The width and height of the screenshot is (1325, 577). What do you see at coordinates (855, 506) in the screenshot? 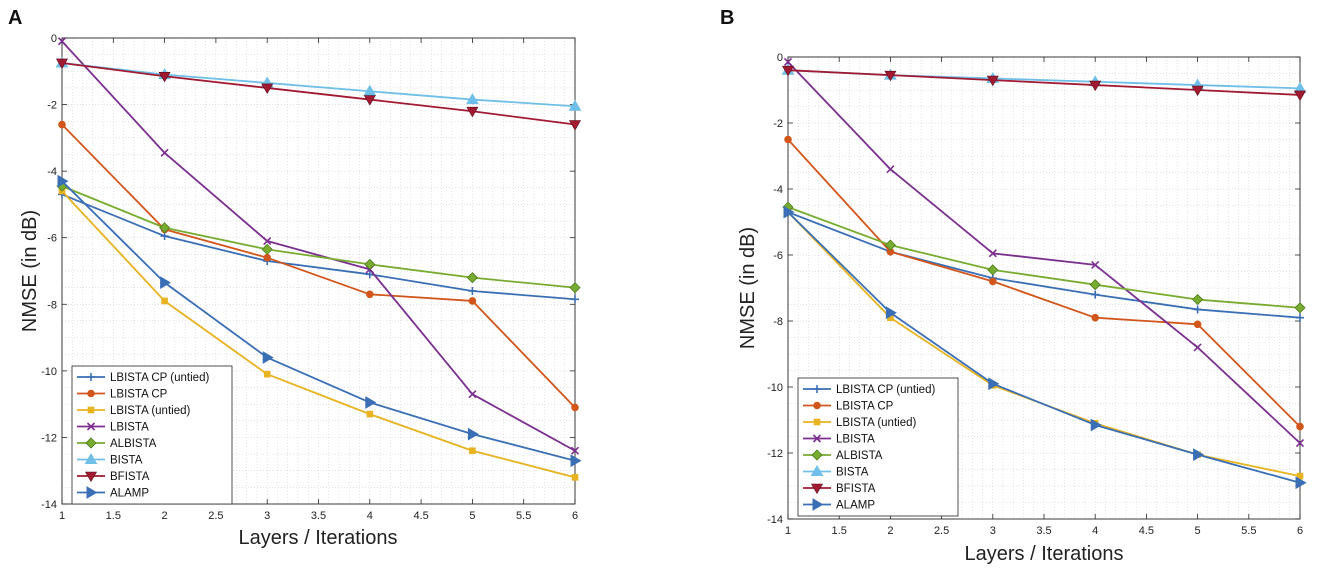
I see `legend-label: ALAMP` at bounding box center [855, 506].